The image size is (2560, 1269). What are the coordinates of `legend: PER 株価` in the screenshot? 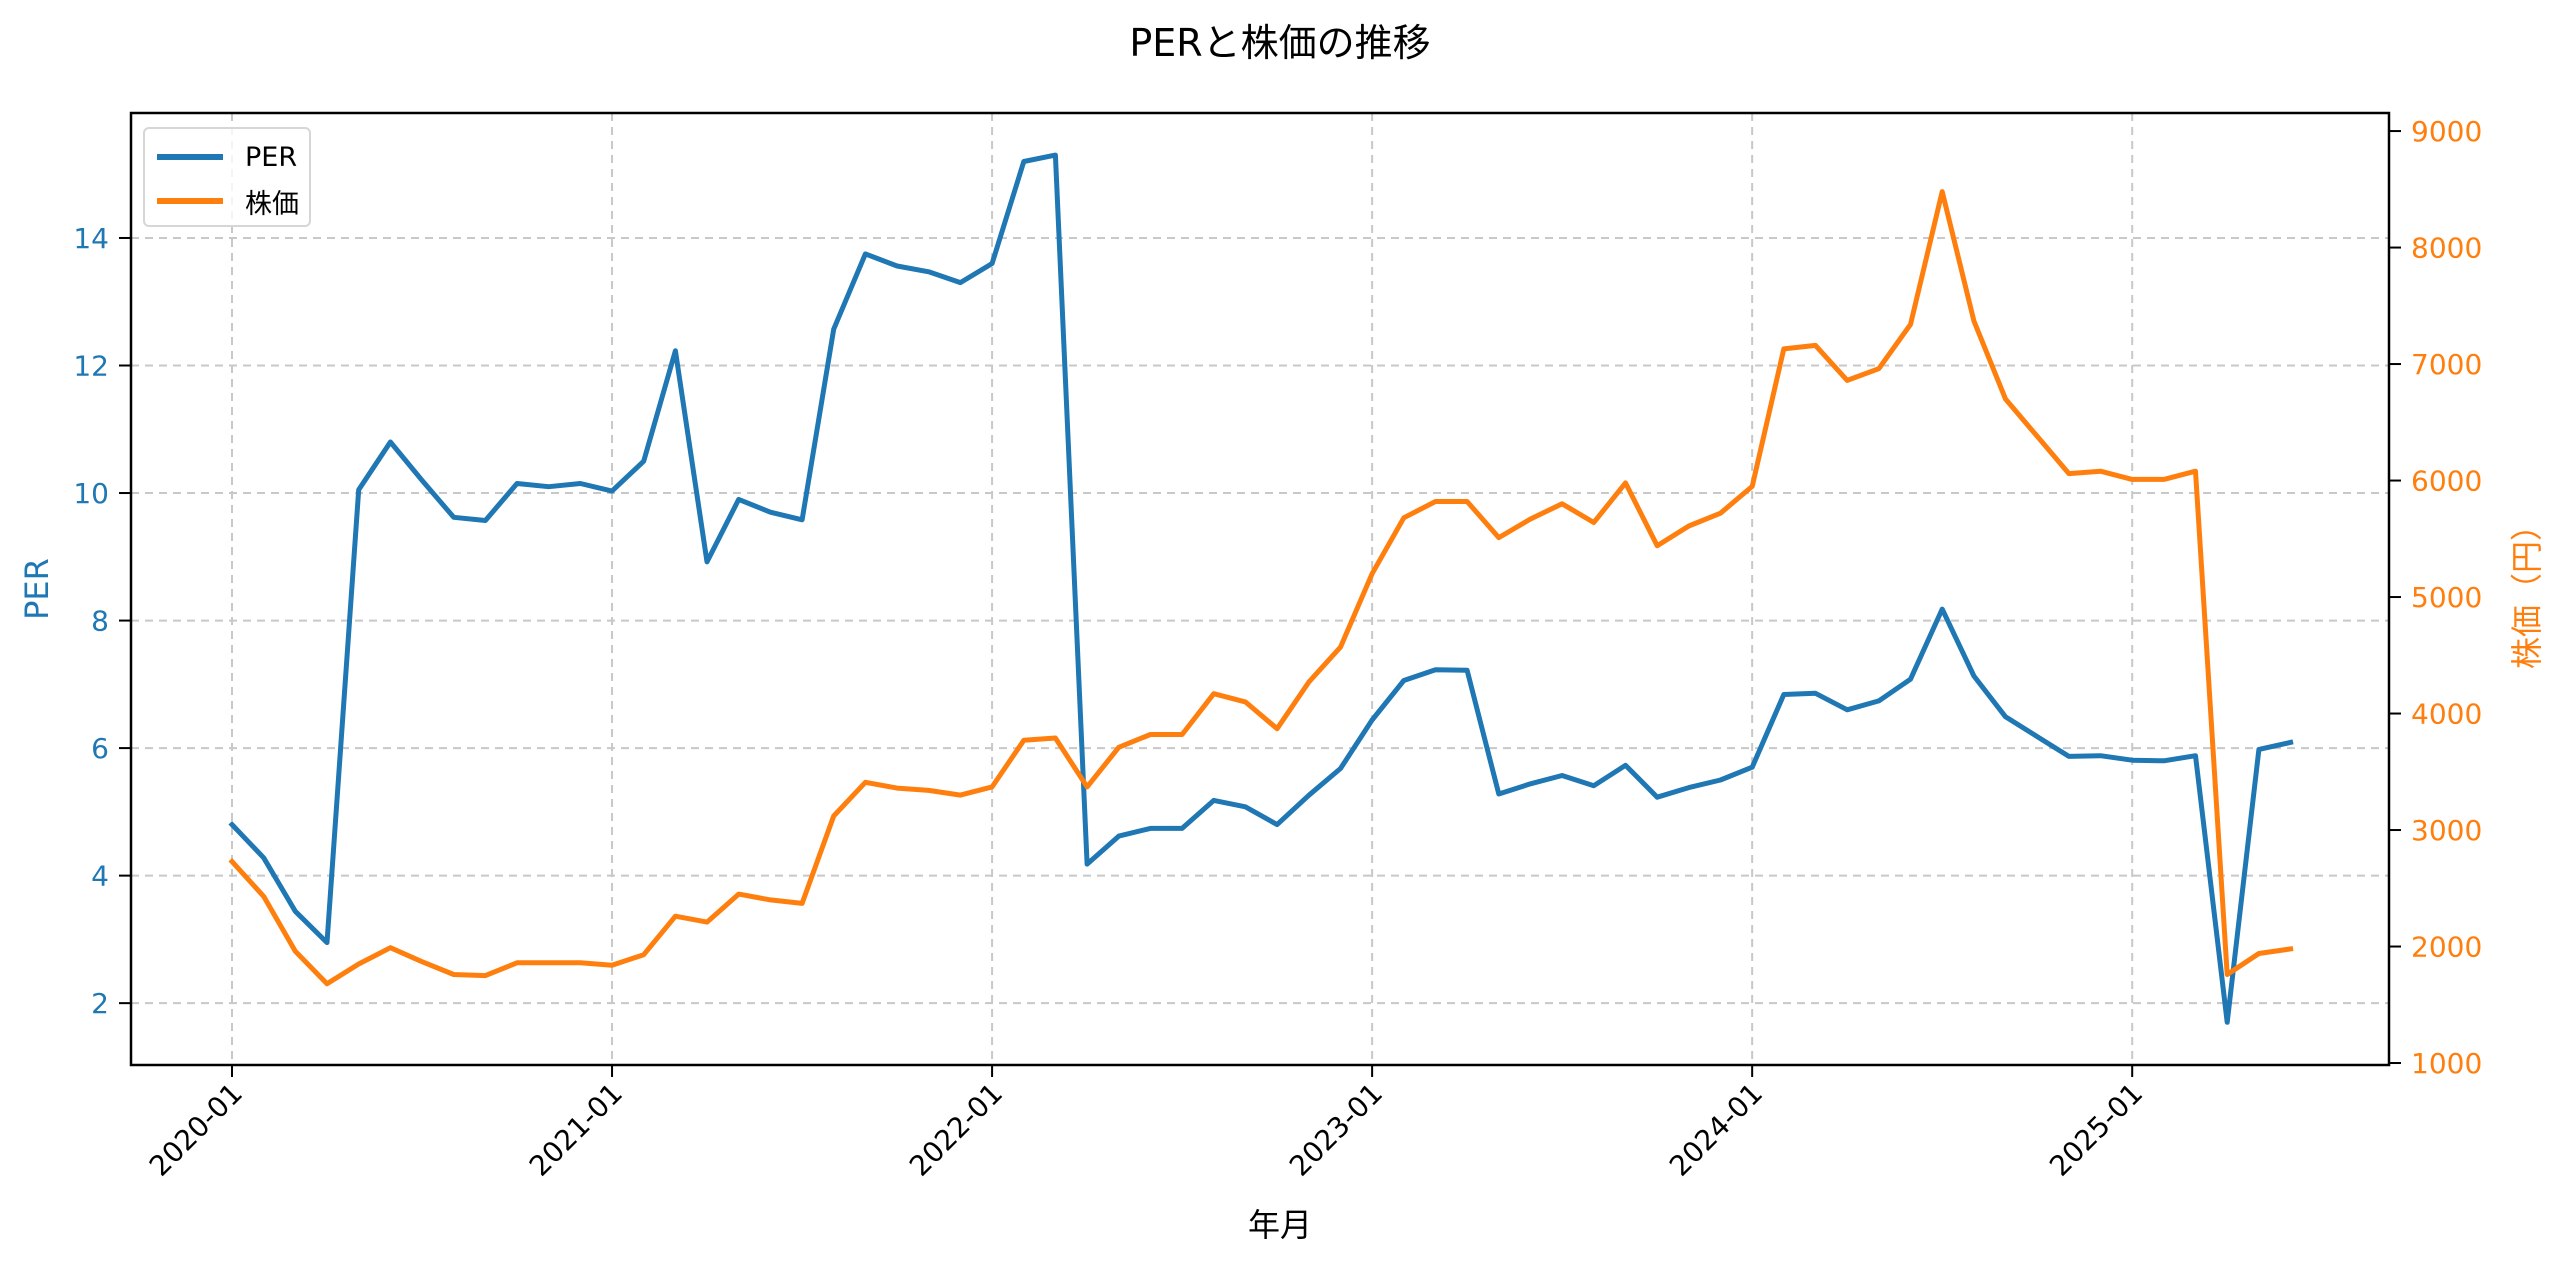 It's located at (227, 177).